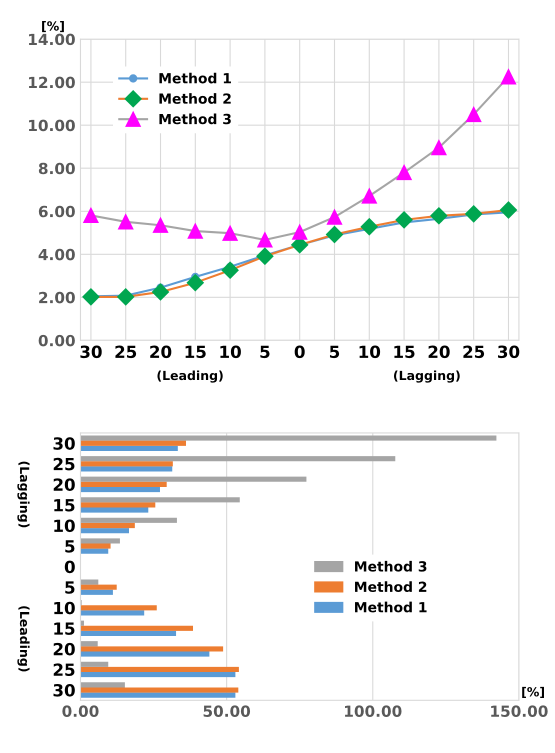  I want to click on y-tick-label: 0, so click(69, 567).